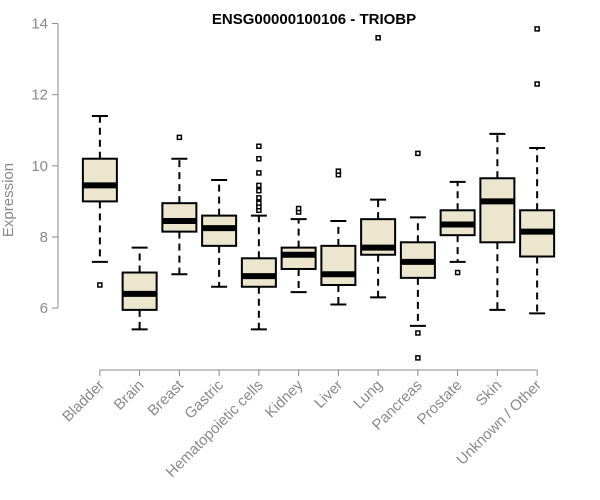  I want to click on y-axis: 6 8 10 12 14, so click(45, 166).